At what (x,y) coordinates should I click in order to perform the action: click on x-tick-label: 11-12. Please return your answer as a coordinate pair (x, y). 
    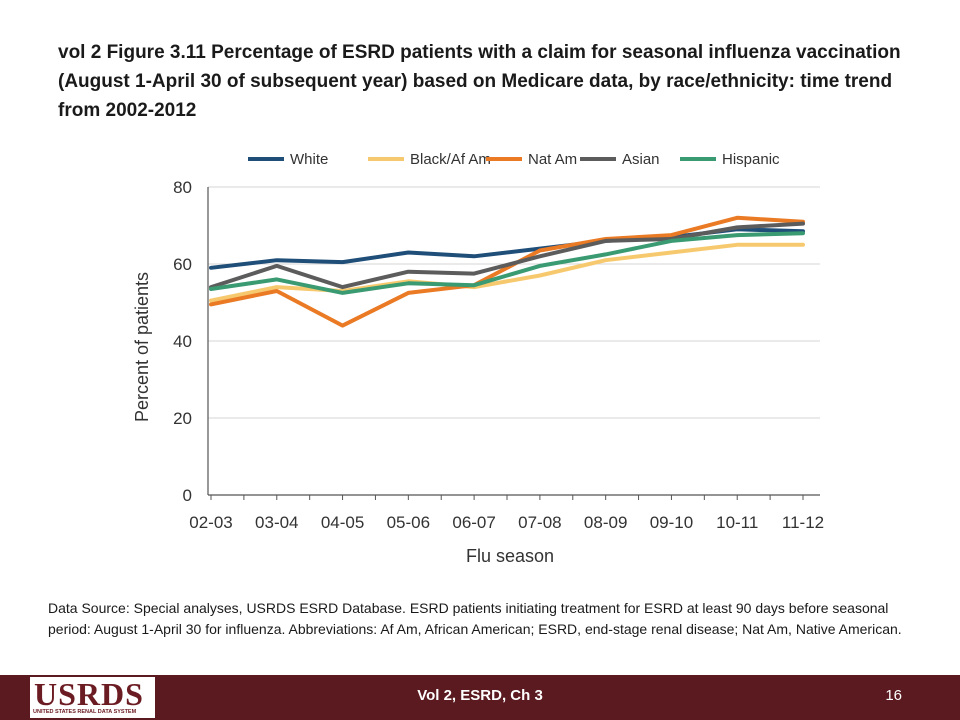
    Looking at the image, I should click on (803, 522).